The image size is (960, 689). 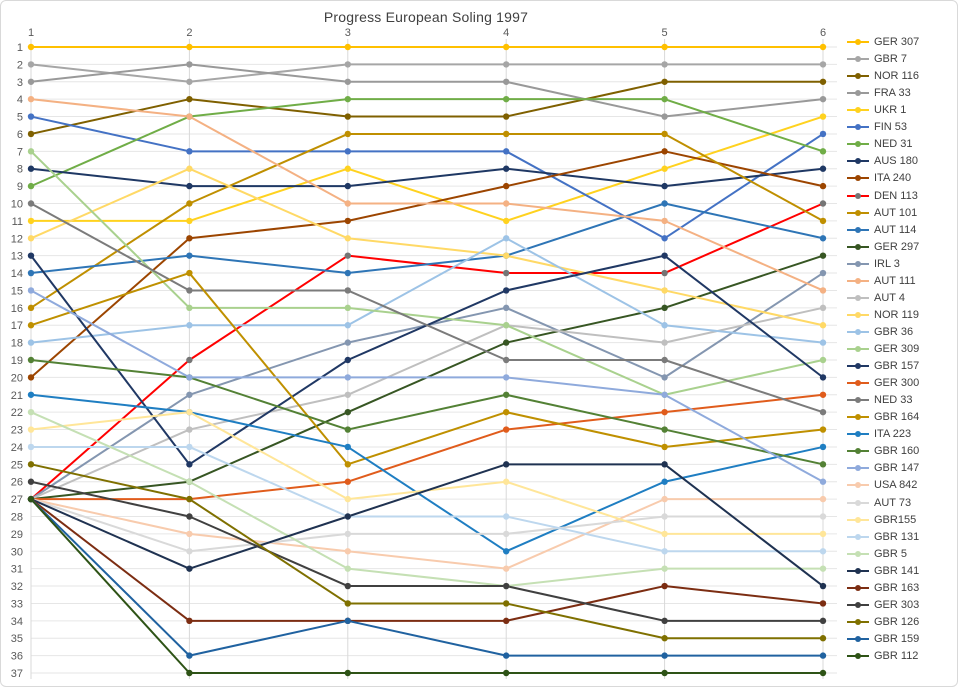 What do you see at coordinates (17, 535) in the screenshot?
I see `y-tick-label: 29` at bounding box center [17, 535].